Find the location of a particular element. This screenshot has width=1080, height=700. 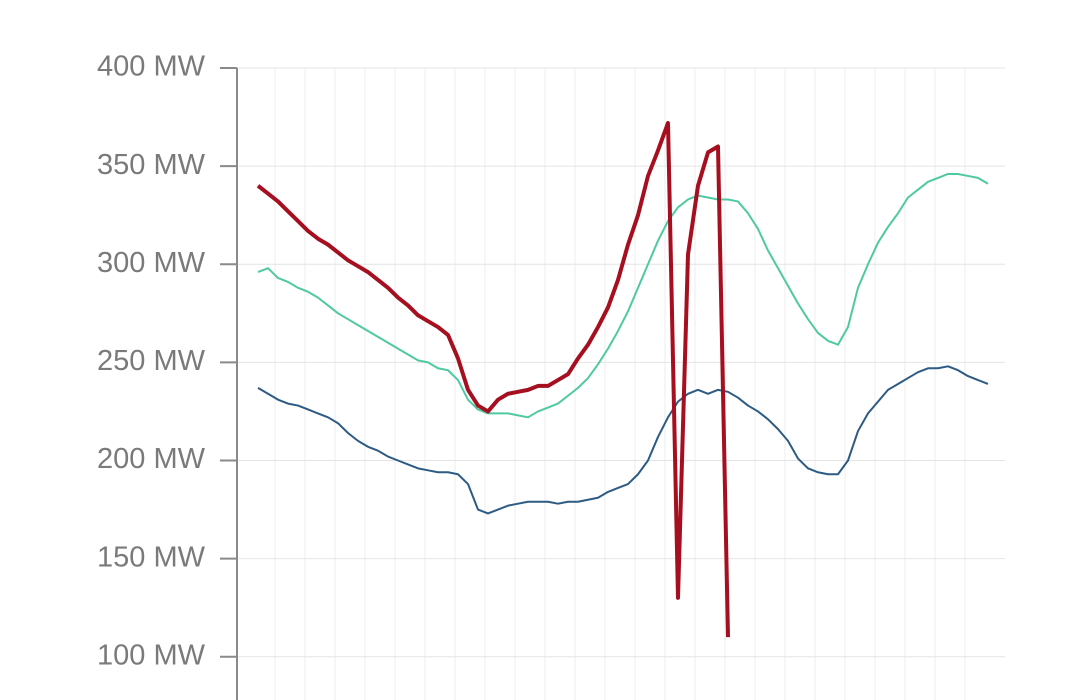

y-tick-label: 200 MW is located at coordinates (151, 459).